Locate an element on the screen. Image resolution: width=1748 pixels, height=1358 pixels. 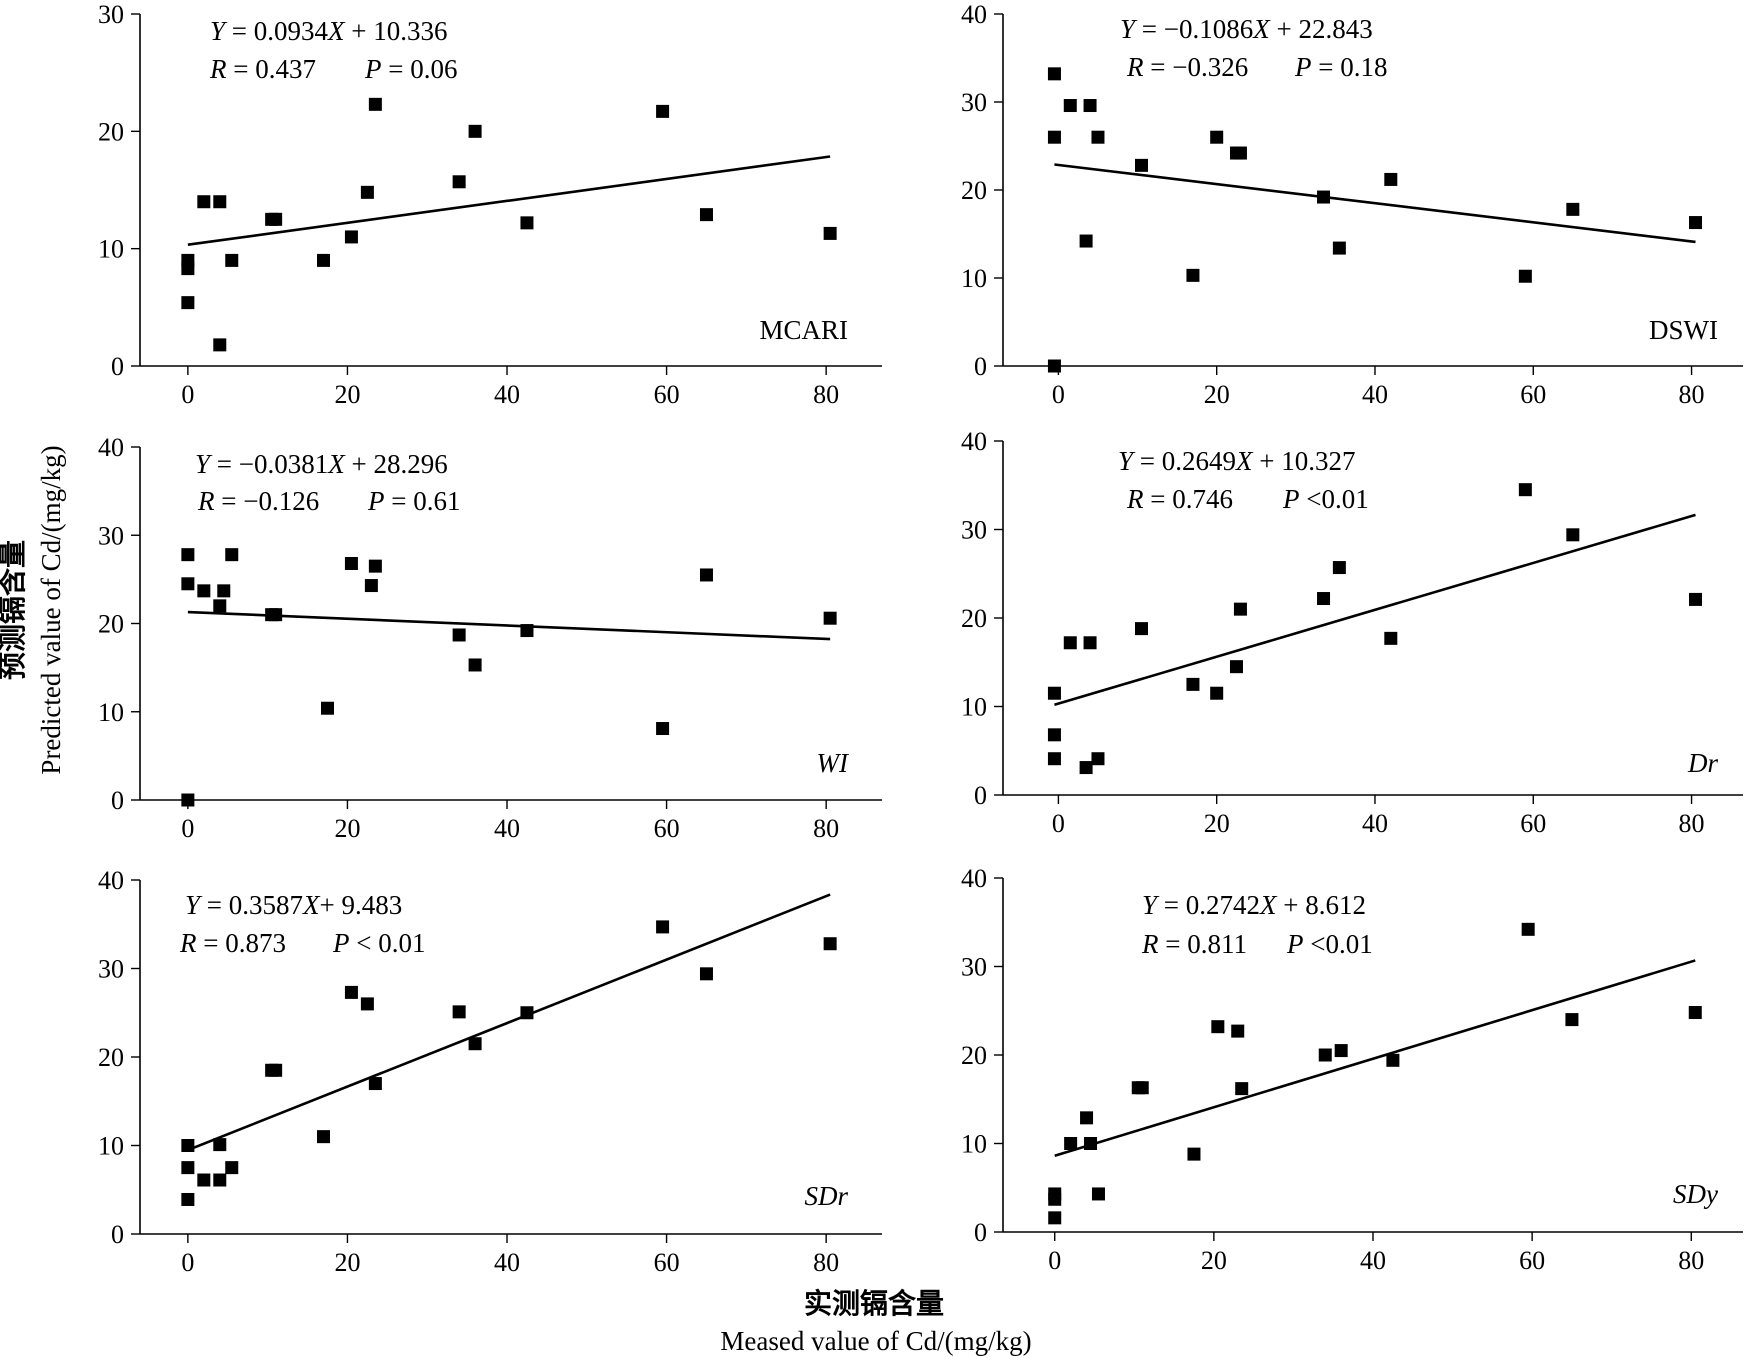
regression-equation: Y = 0.2649X + 10.327 is located at coordinates (1237, 461).